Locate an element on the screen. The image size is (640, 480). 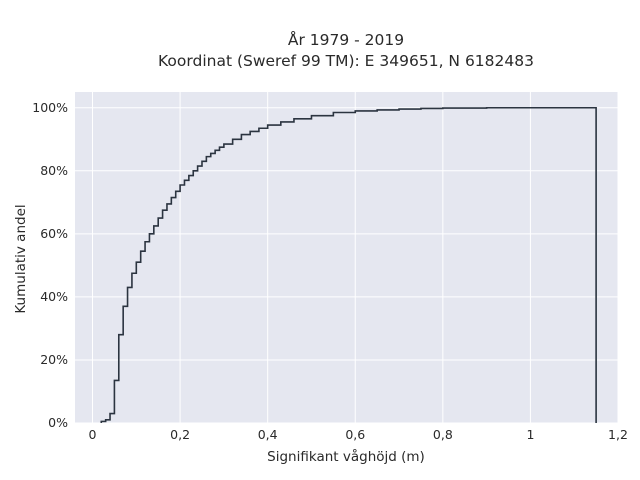
x-tick-label: 1 is located at coordinates (530, 434).